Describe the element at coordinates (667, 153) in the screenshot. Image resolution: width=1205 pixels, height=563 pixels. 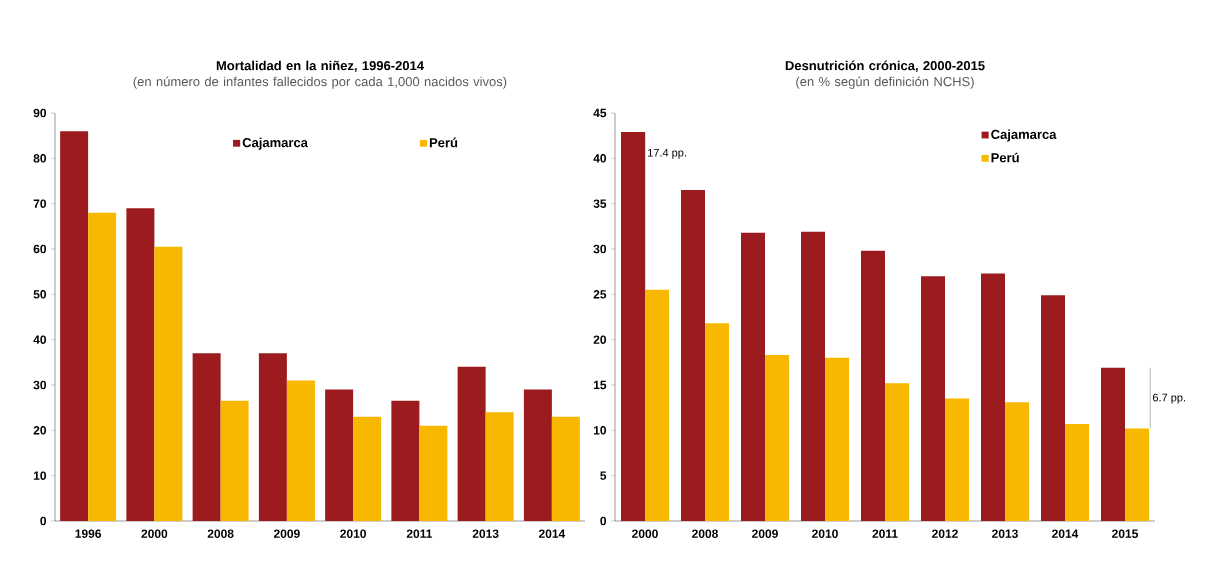
I see `annotation: 17.4 pp.` at that location.